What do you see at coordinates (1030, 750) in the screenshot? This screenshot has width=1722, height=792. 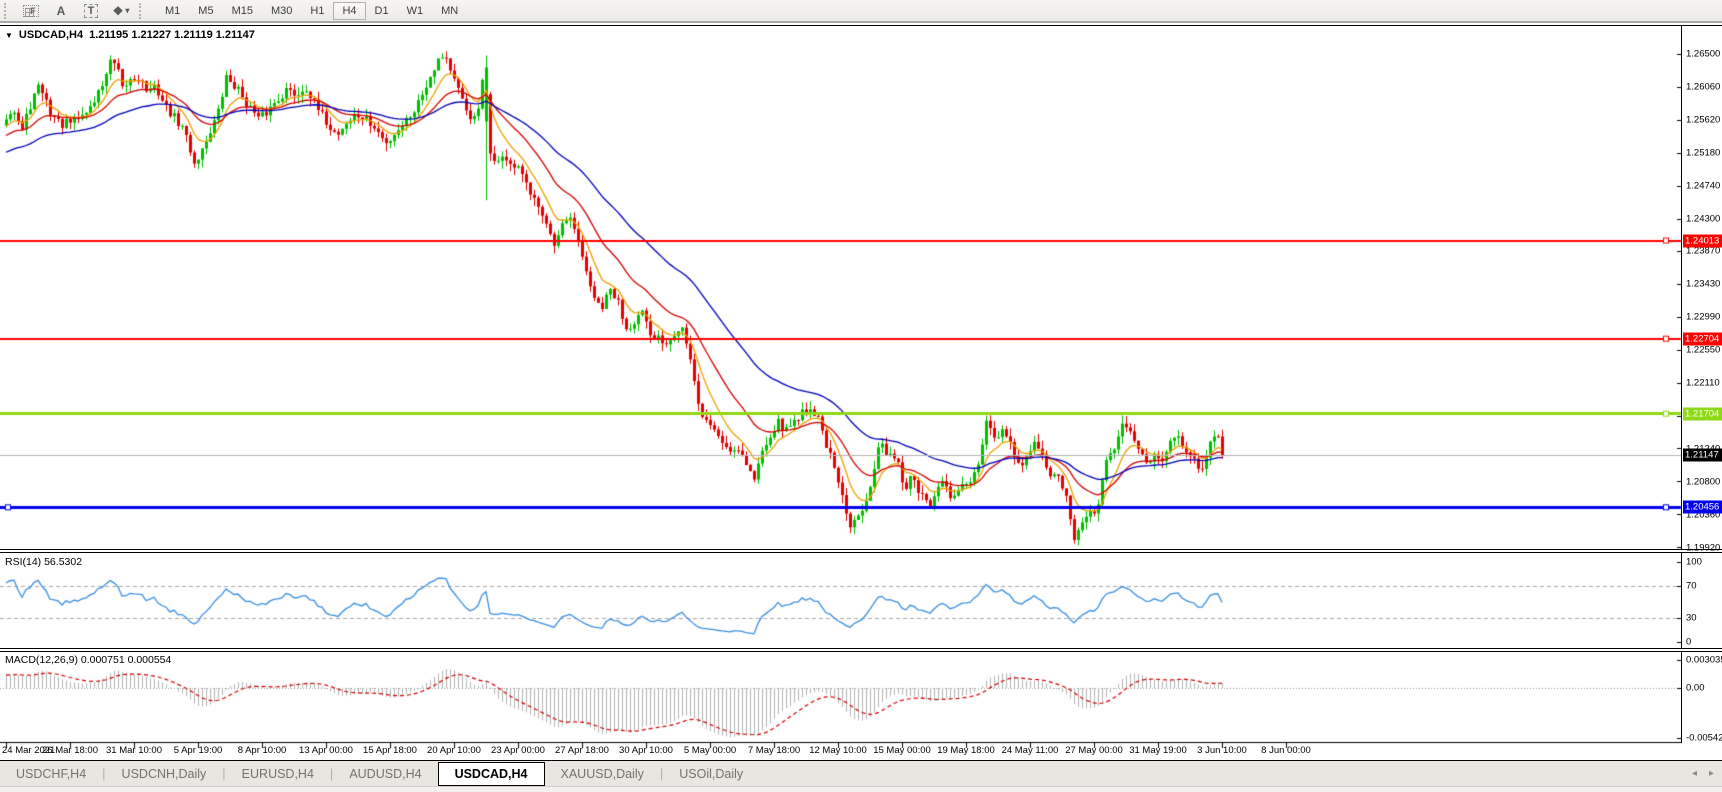 I see `date-tick-label: 24 May 11:00` at bounding box center [1030, 750].